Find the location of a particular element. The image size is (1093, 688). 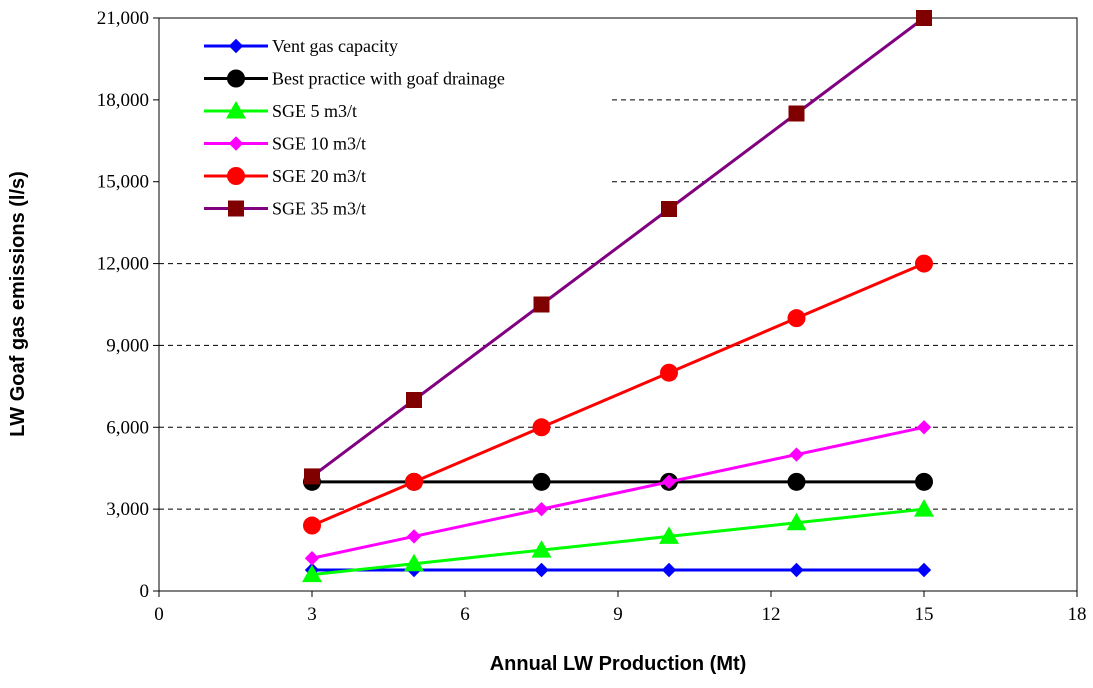

legend-label: SGE 20 m3/t is located at coordinates (319, 176).